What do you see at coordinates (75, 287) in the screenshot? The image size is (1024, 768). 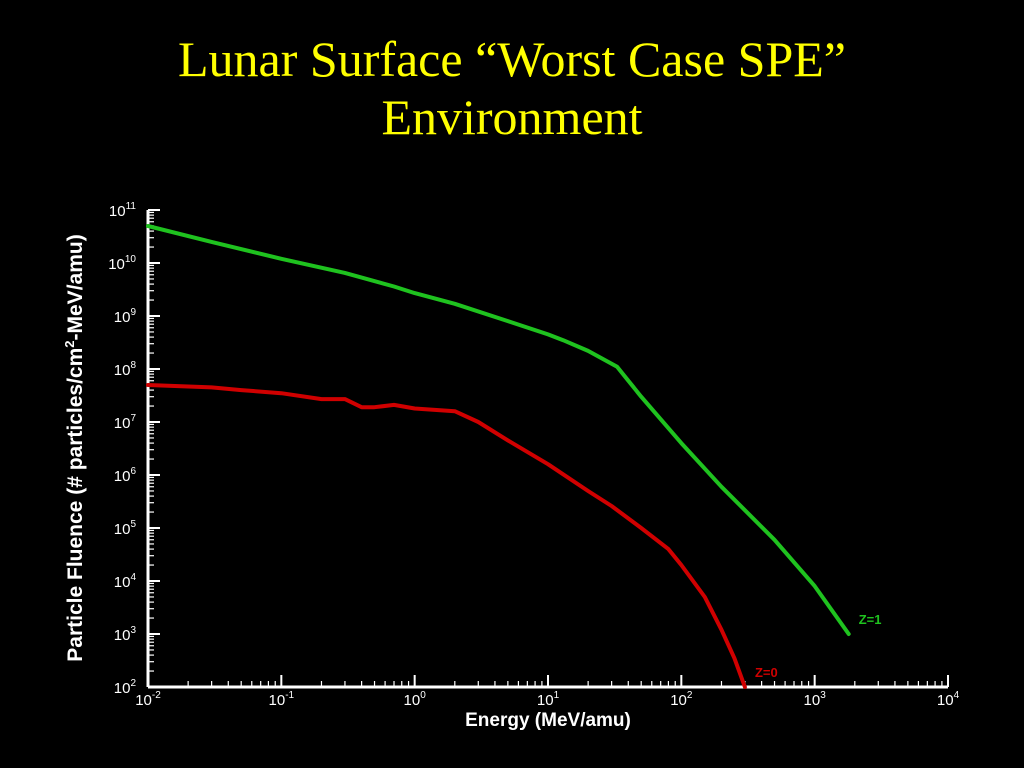 I see `y-axis-title-post: -MeV/amu)` at bounding box center [75, 287].